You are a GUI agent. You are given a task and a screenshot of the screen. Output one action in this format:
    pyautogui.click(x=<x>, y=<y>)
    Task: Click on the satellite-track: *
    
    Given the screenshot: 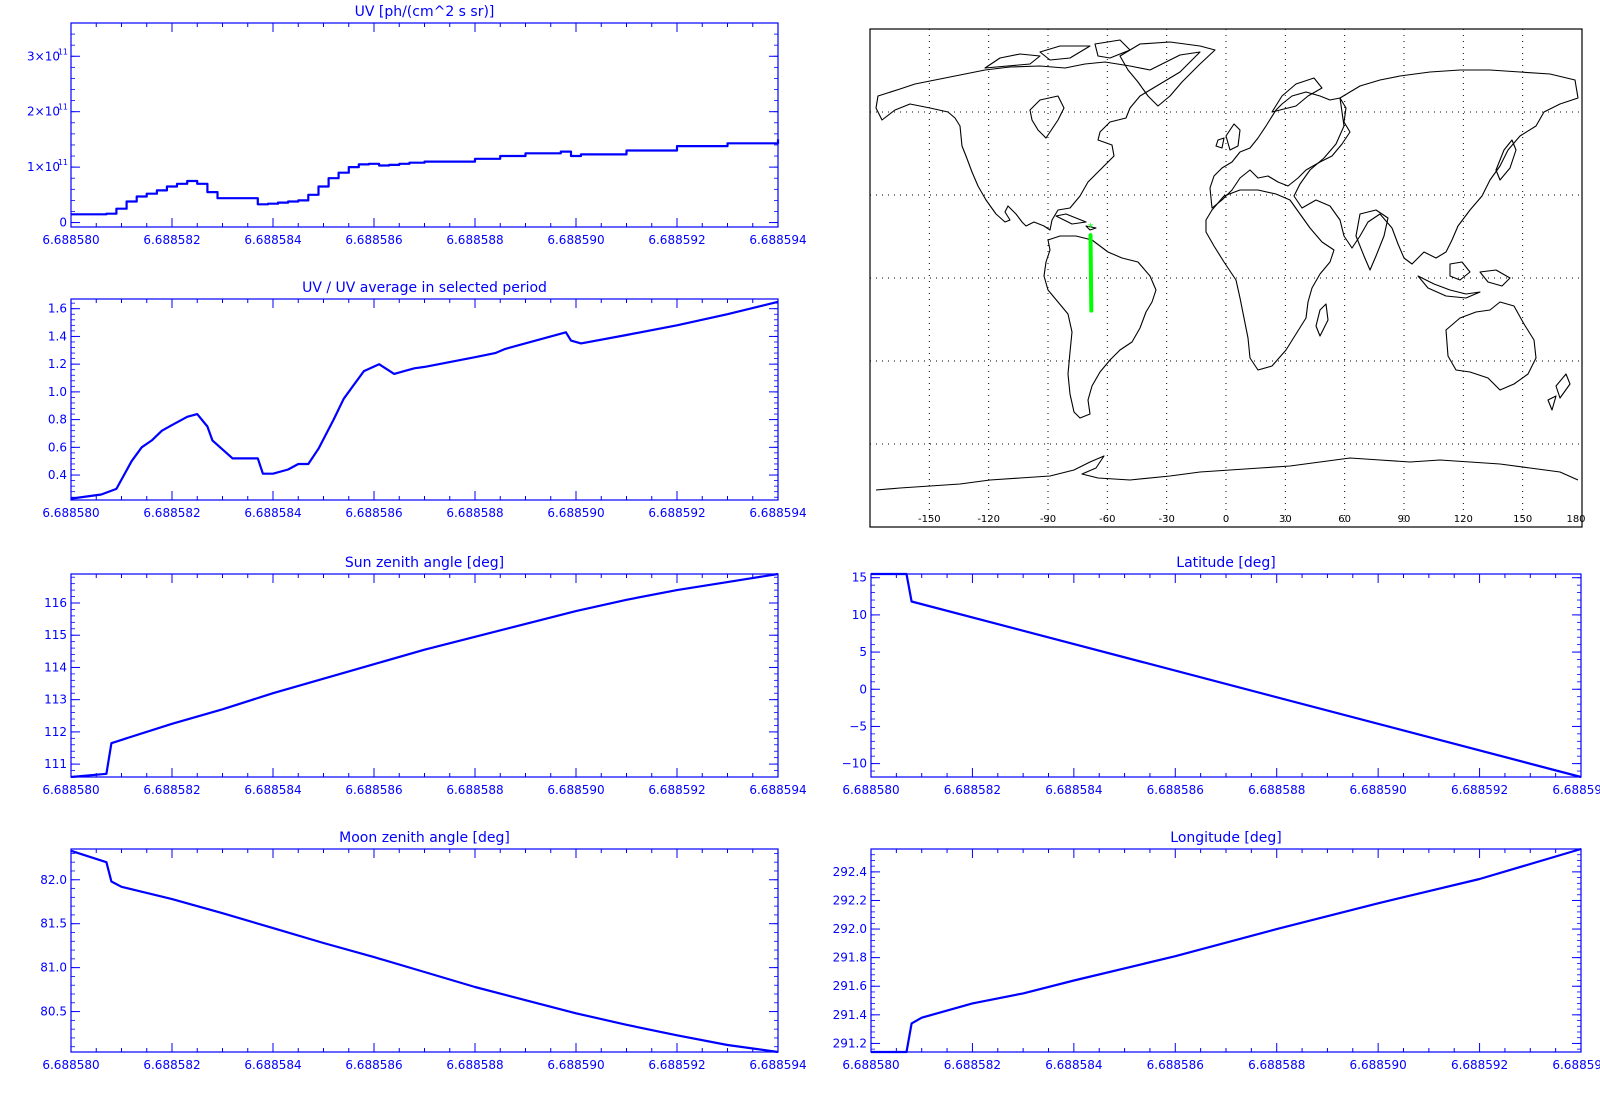 What is the action you would take?
    pyautogui.click(x=1091, y=267)
    